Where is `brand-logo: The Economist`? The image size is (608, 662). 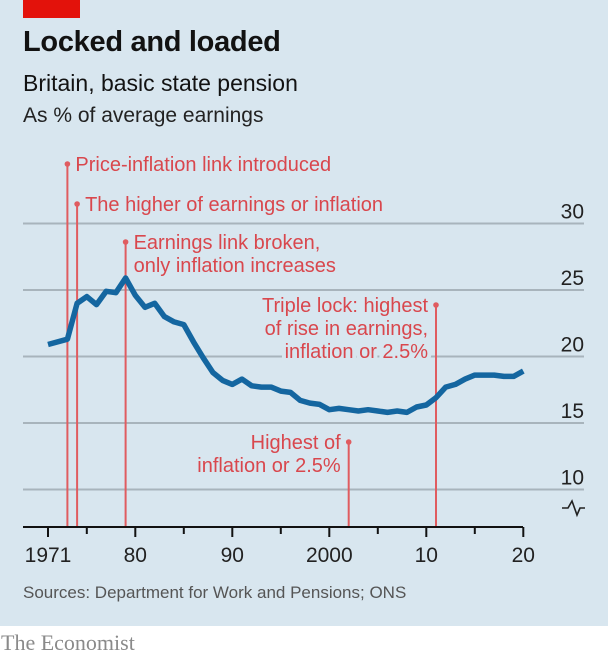 brand-logo: The Economist is located at coordinates (68, 642).